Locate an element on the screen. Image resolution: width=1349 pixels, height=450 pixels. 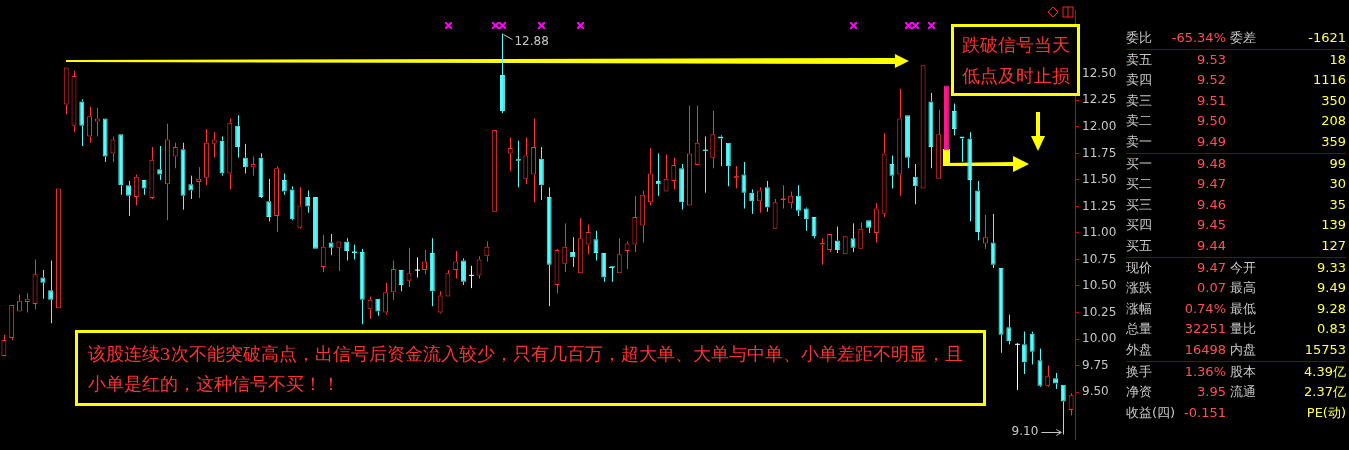
y-tick-label: 10.25 is located at coordinates (1099, 311).